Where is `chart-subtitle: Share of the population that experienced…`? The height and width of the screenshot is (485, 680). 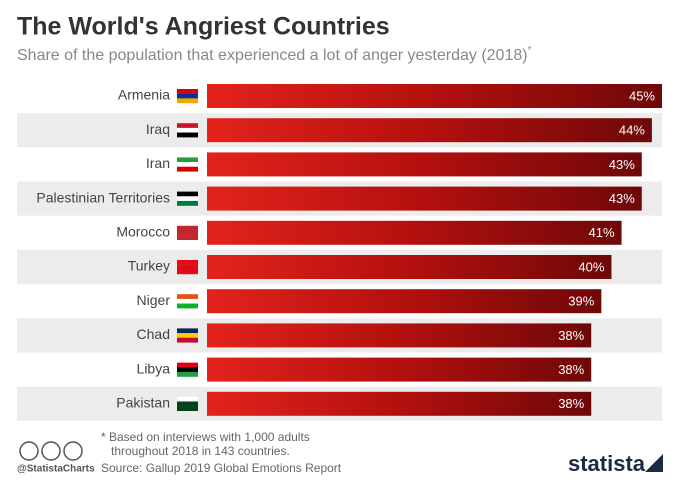
chart-subtitle: Share of the population that experienced… is located at coordinates (274, 55).